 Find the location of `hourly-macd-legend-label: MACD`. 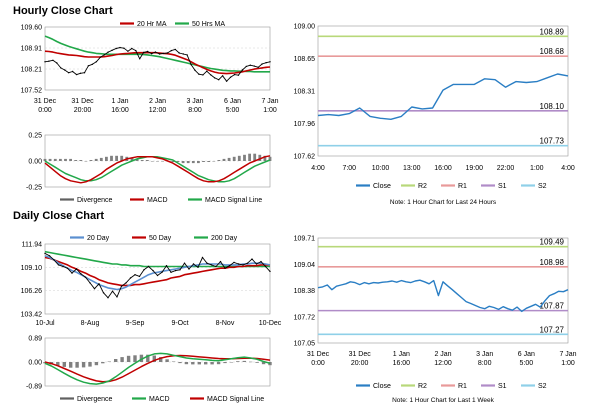

hourly-macd-legend-label: MACD is located at coordinates (157, 200).